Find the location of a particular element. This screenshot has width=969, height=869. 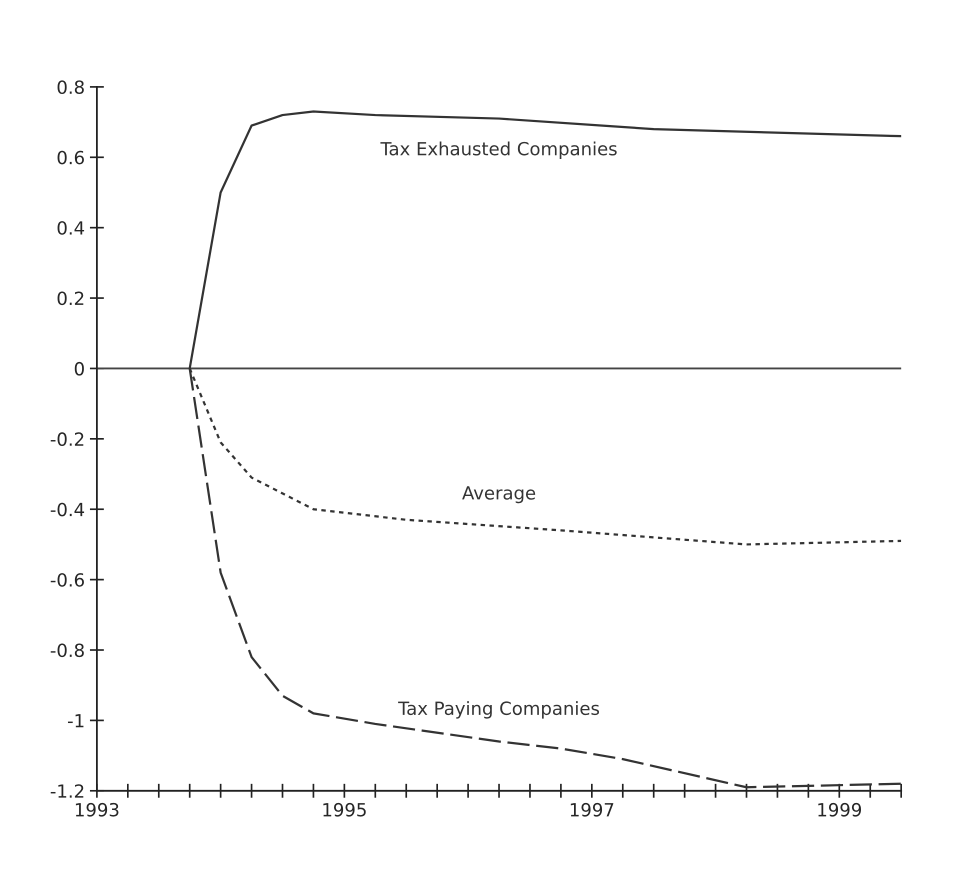

series-label: Tax Exhausted Companies is located at coordinates (498, 150).